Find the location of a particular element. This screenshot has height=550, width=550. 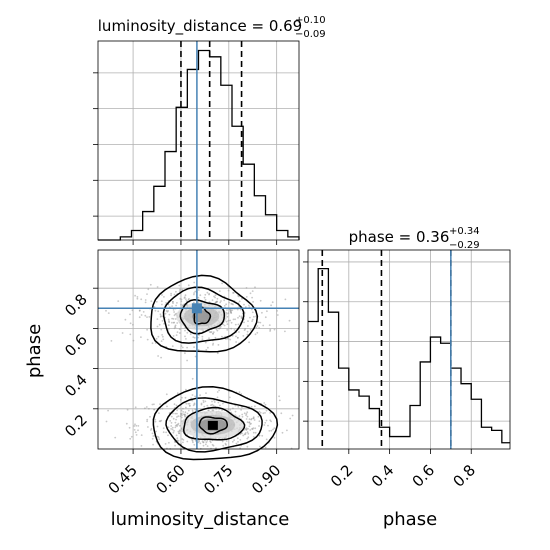

ld-title-median: 0.69 is located at coordinates (285, 26).